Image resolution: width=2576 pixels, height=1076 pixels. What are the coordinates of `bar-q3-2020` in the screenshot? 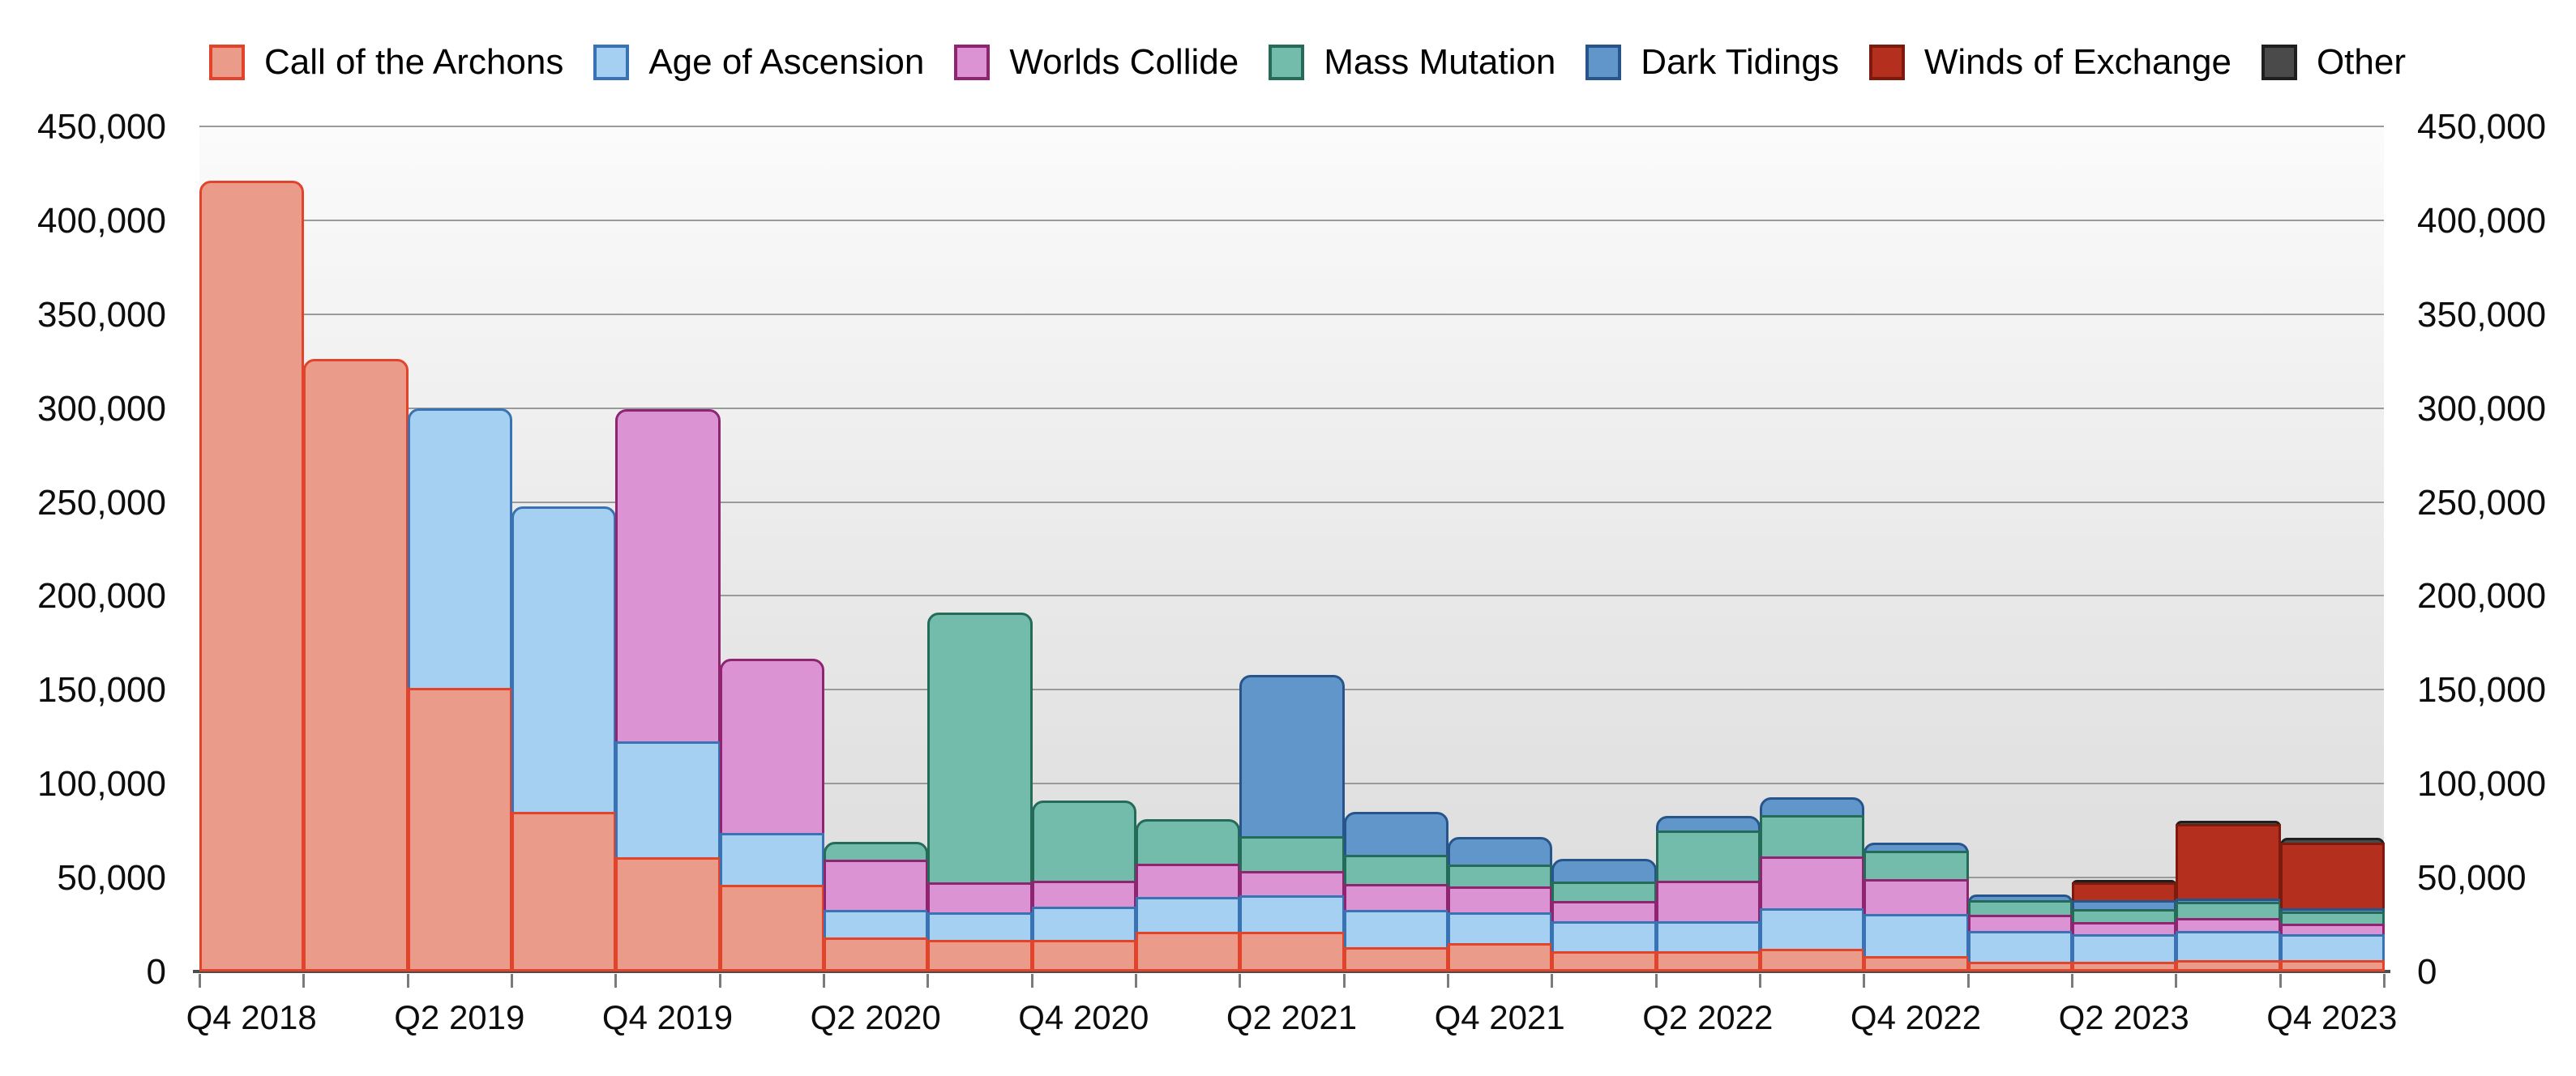 It's located at (980, 792).